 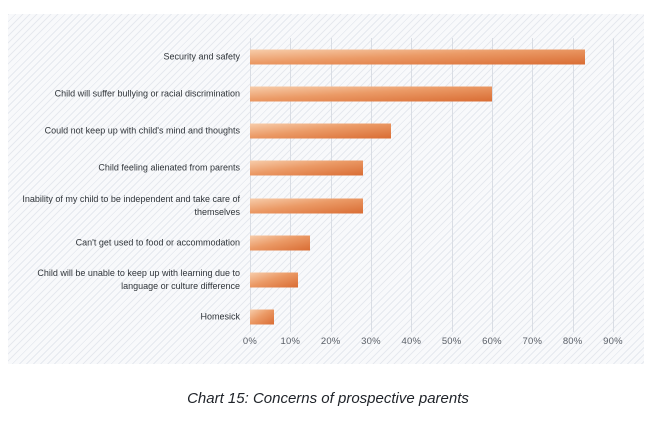 I want to click on x-axis-tick-label: 40%, so click(x=411, y=341).